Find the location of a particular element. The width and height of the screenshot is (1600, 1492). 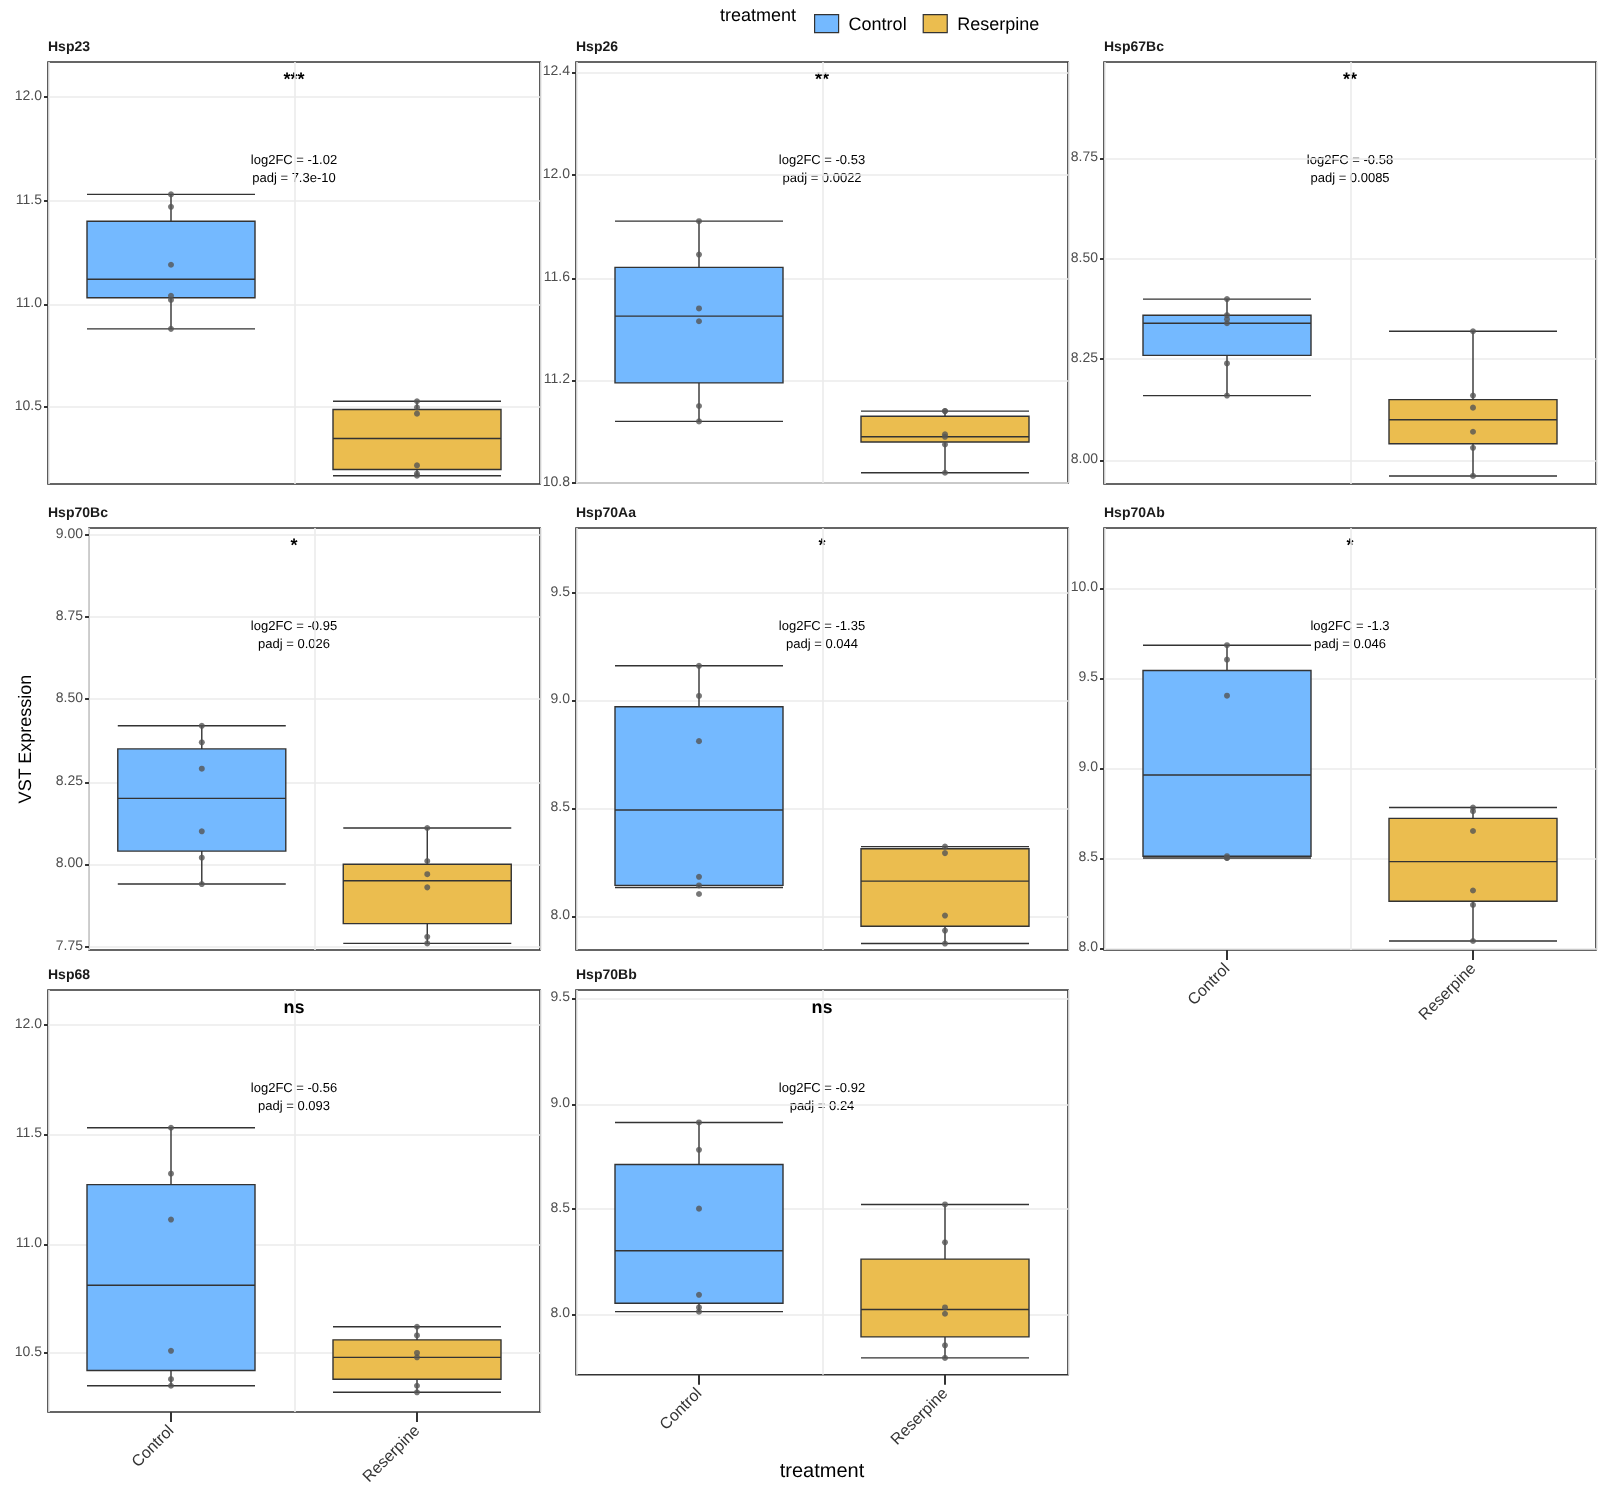

legend-label: Control is located at coordinates (877, 23).